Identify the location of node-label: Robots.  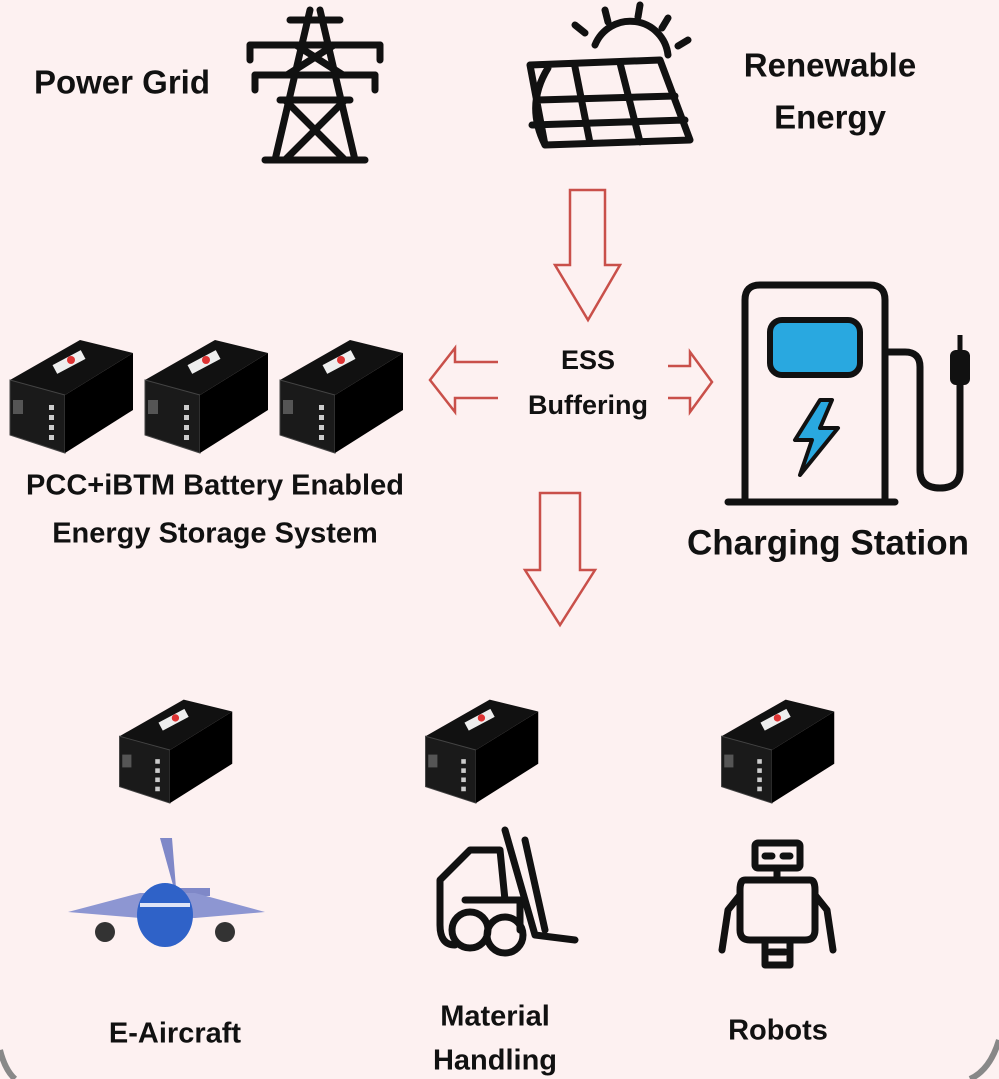
(778, 1031).